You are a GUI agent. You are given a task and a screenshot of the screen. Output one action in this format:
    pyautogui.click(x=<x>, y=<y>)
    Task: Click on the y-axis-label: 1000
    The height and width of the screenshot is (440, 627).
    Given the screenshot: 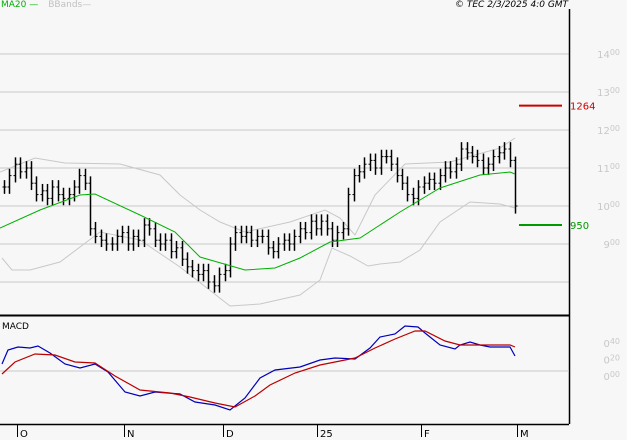 What is the action you would take?
    pyautogui.click(x=608, y=206)
    